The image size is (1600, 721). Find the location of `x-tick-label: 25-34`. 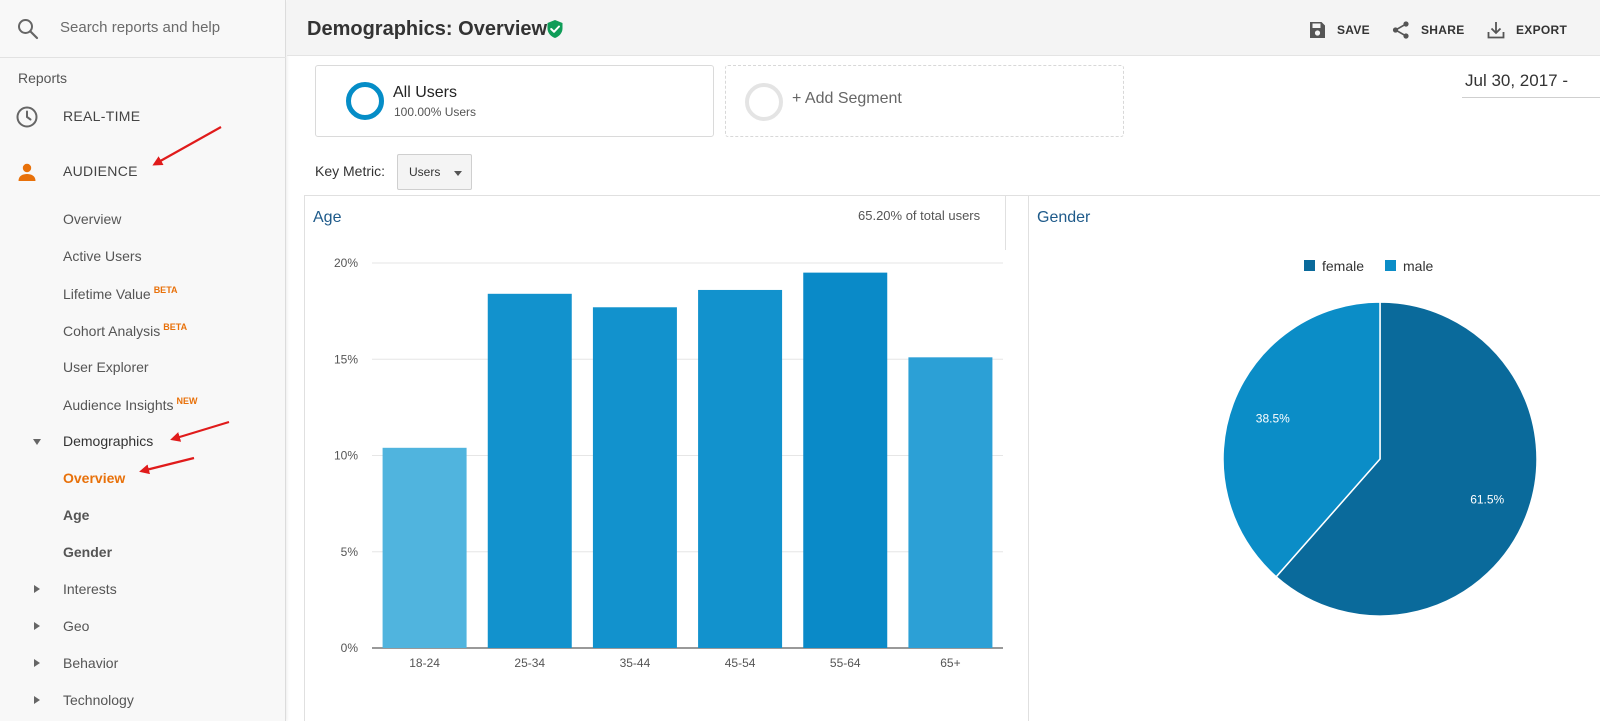

x-tick-label: 25-34 is located at coordinates (529, 663).